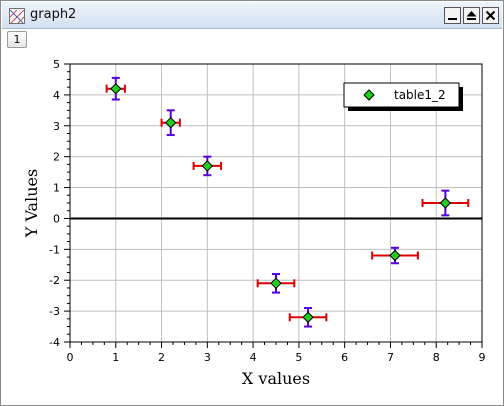  Describe the element at coordinates (56, 126) in the screenshot. I see `y-tick-label: 3` at that location.